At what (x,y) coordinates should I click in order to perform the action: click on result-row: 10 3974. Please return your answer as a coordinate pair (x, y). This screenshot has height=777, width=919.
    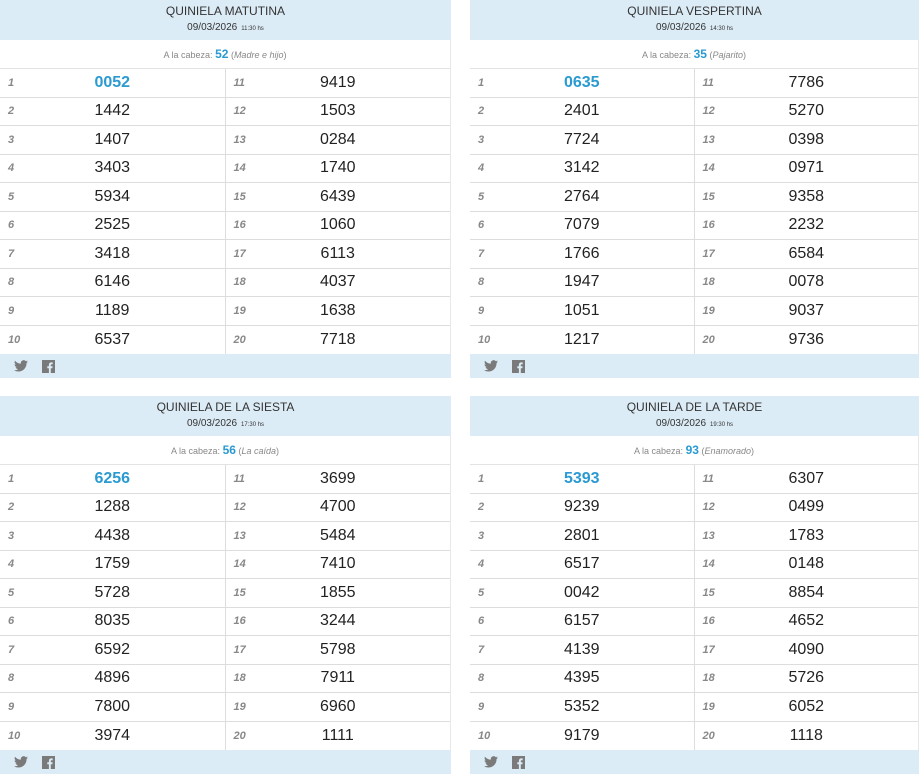
    Looking at the image, I should click on (112, 736).